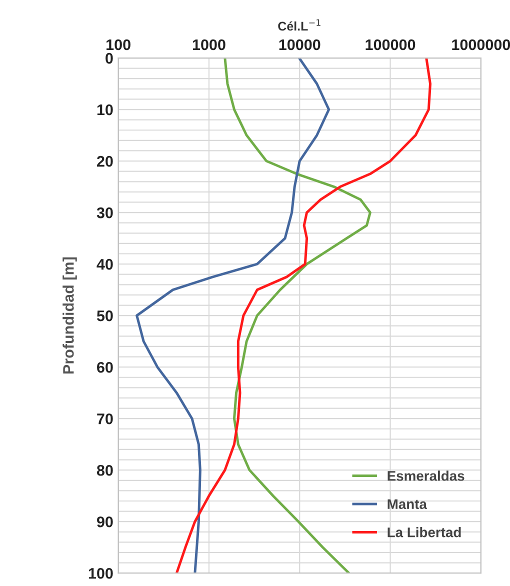  Describe the element at coordinates (104, 212) in the screenshot. I see `y-tick-label: 30` at that location.